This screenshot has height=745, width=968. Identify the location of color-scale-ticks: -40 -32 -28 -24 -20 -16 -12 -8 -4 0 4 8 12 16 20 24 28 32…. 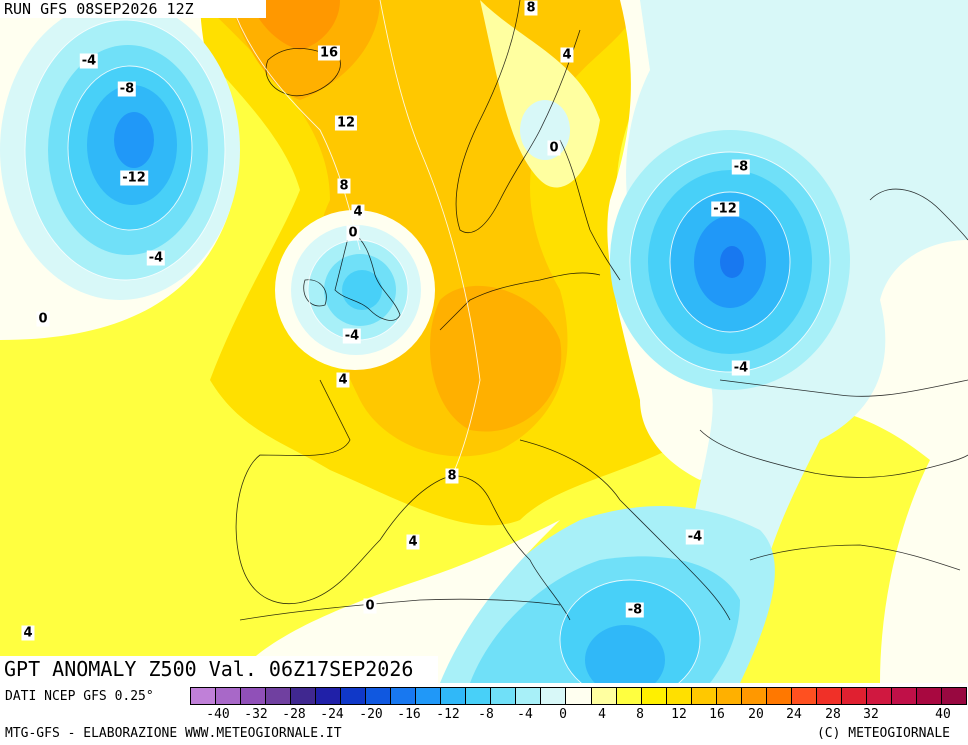
(578, 715).